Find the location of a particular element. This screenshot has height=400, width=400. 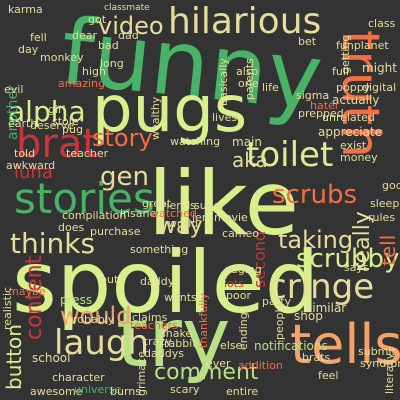

word-friends: friends is located at coordinates (177, 205).